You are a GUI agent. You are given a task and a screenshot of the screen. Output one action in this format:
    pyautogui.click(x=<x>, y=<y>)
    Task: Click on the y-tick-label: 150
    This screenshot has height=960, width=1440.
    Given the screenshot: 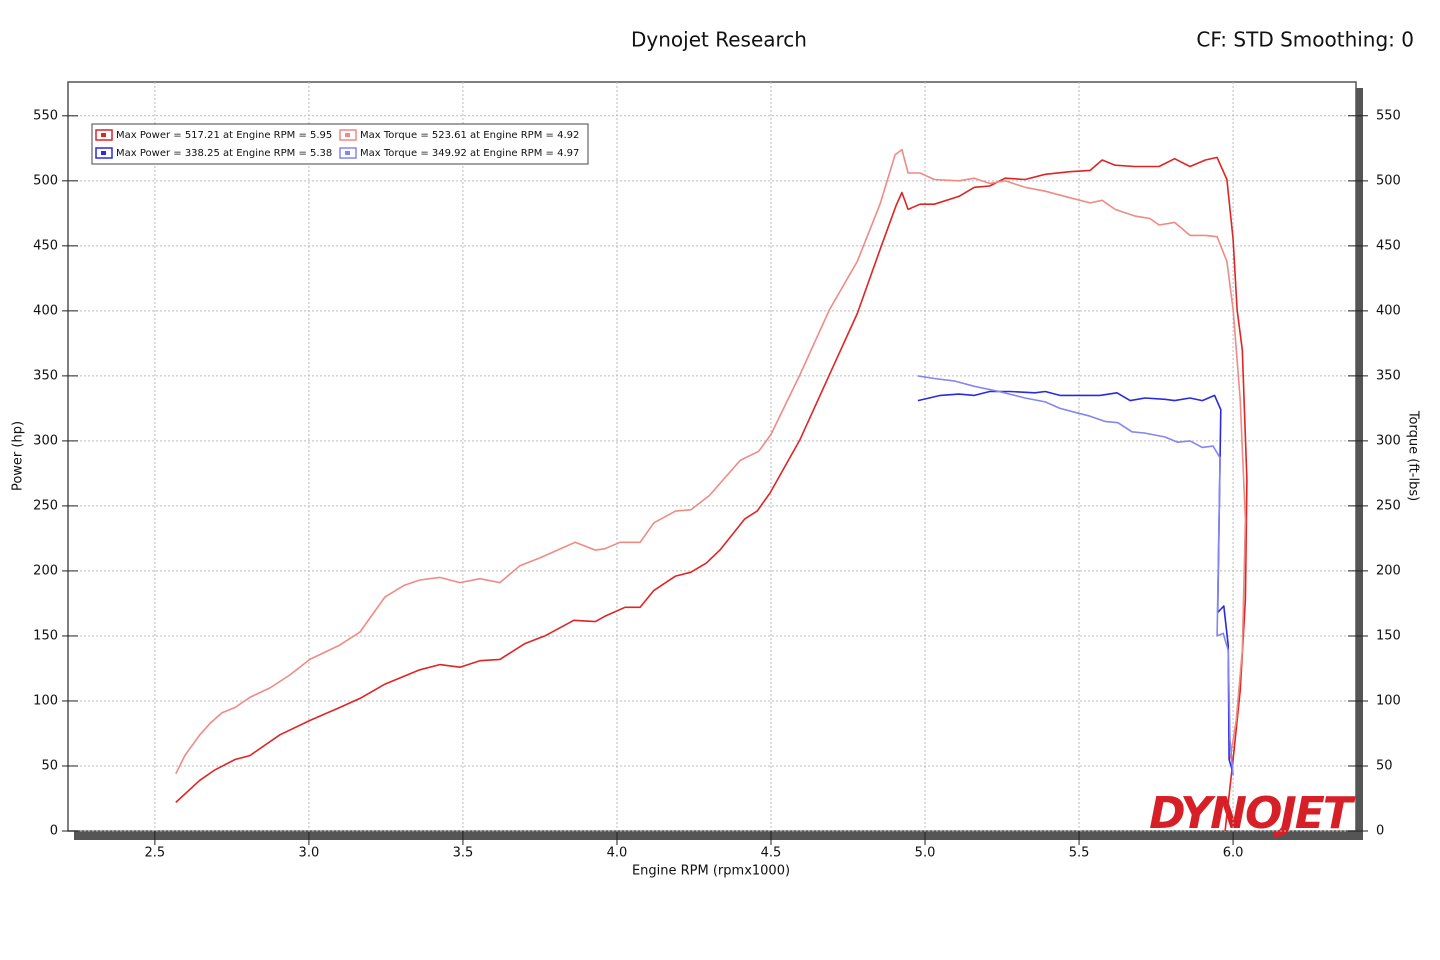 What is the action you would take?
    pyautogui.click(x=45, y=635)
    